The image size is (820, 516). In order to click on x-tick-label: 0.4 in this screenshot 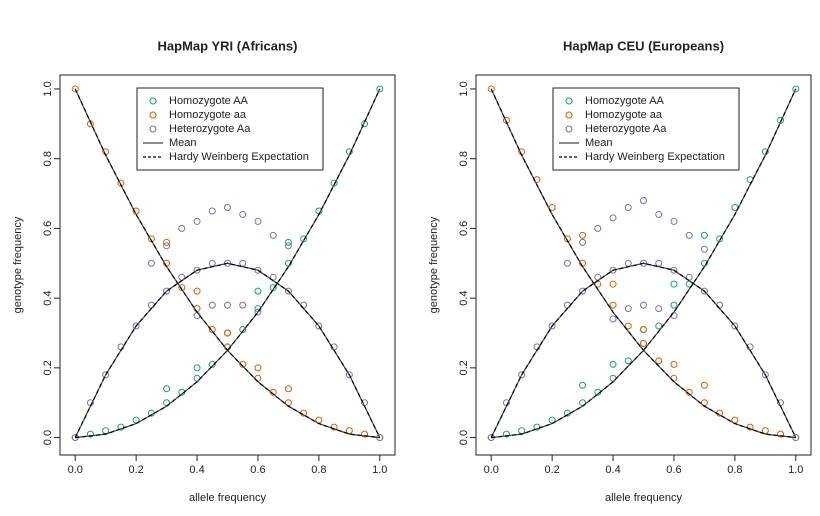, I will do `click(612, 470)`.